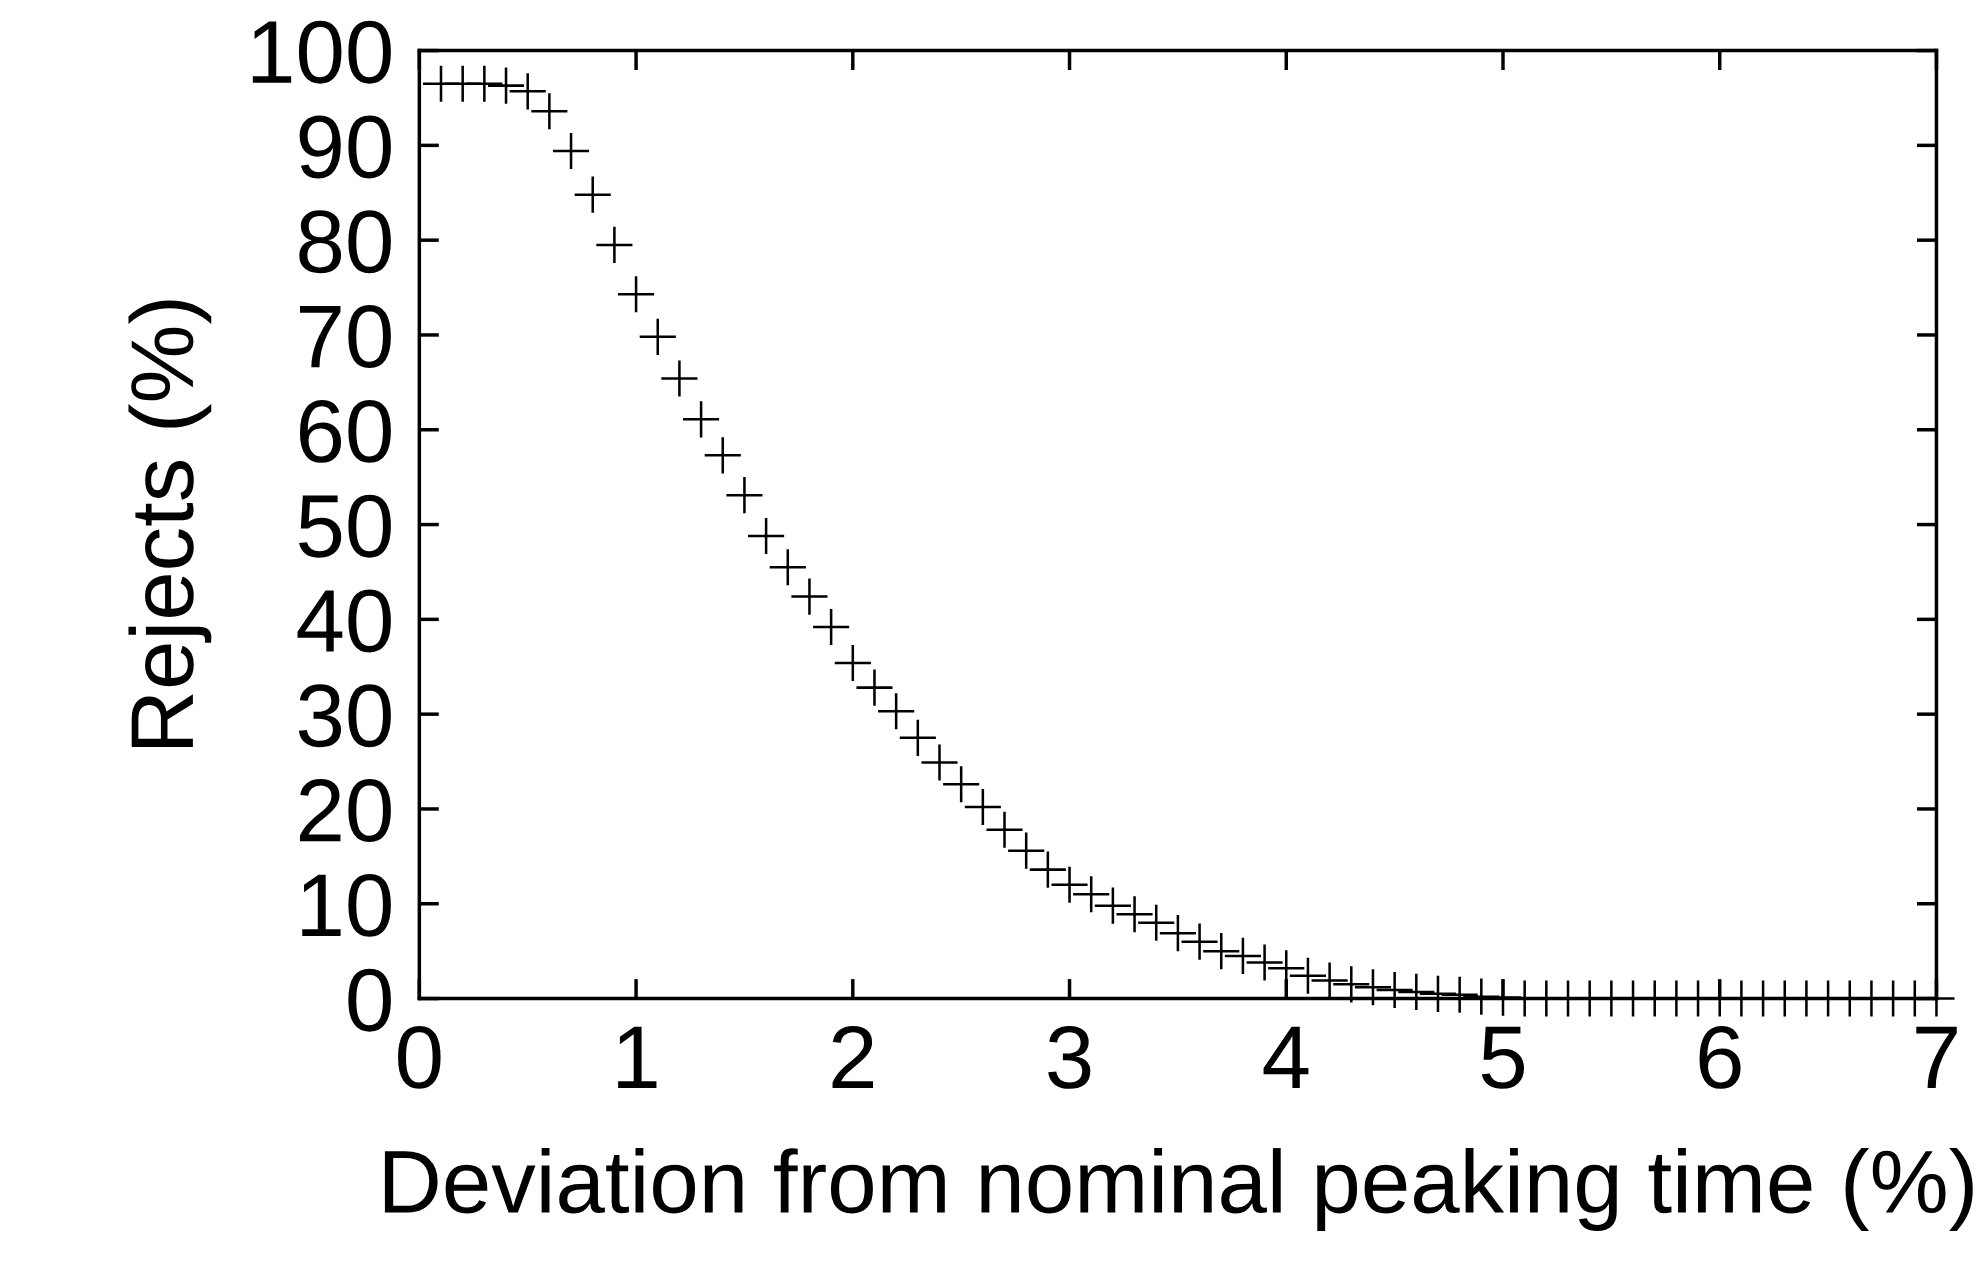  I want to click on x-tick-label: 5, so click(1502, 1057).